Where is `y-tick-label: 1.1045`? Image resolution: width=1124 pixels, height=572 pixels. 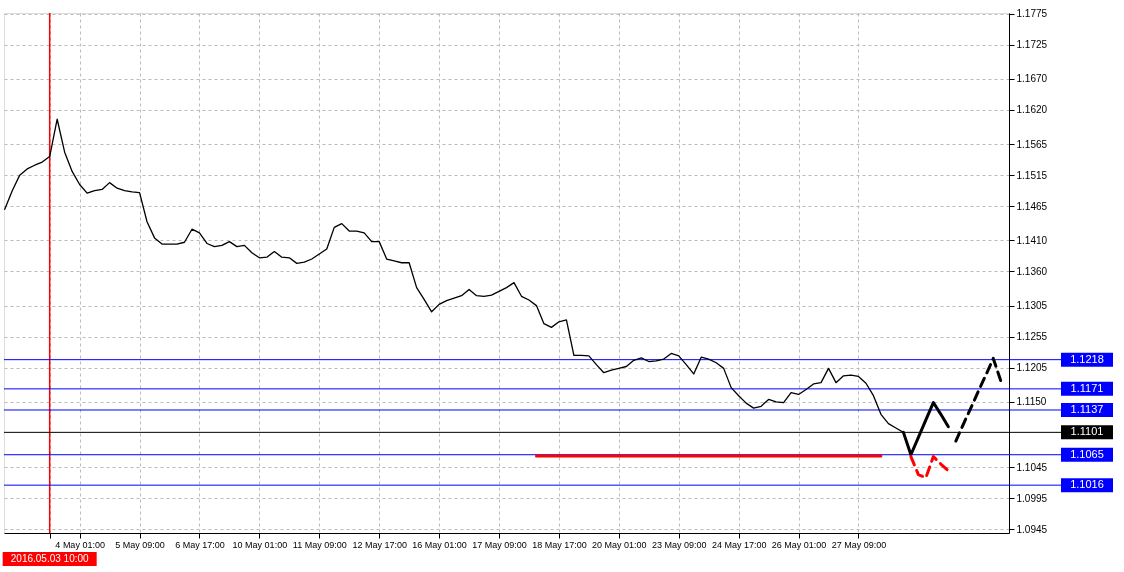 y-tick-label: 1.1045 is located at coordinates (1032, 467).